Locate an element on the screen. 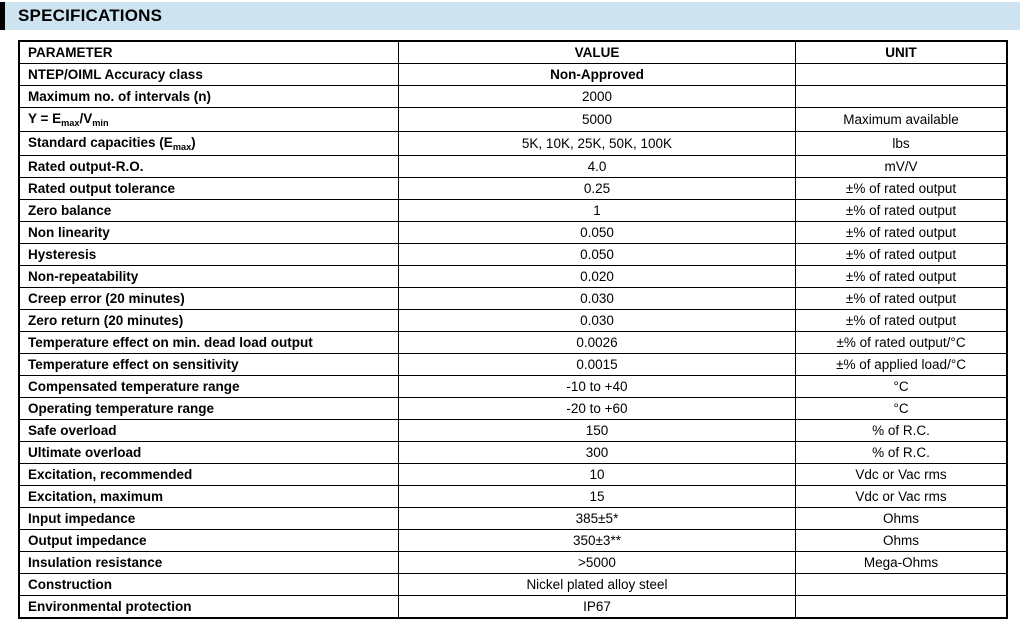  table-row: Construction Nickel plated alloy steel is located at coordinates (513, 584).